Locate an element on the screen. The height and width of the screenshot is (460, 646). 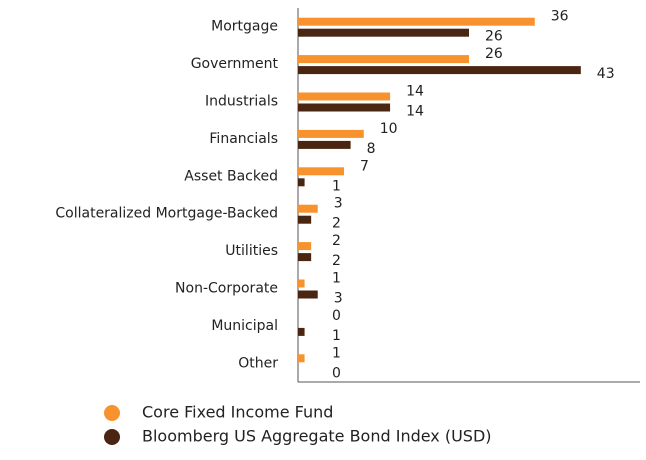
value-label: 36 is located at coordinates (560, 17).